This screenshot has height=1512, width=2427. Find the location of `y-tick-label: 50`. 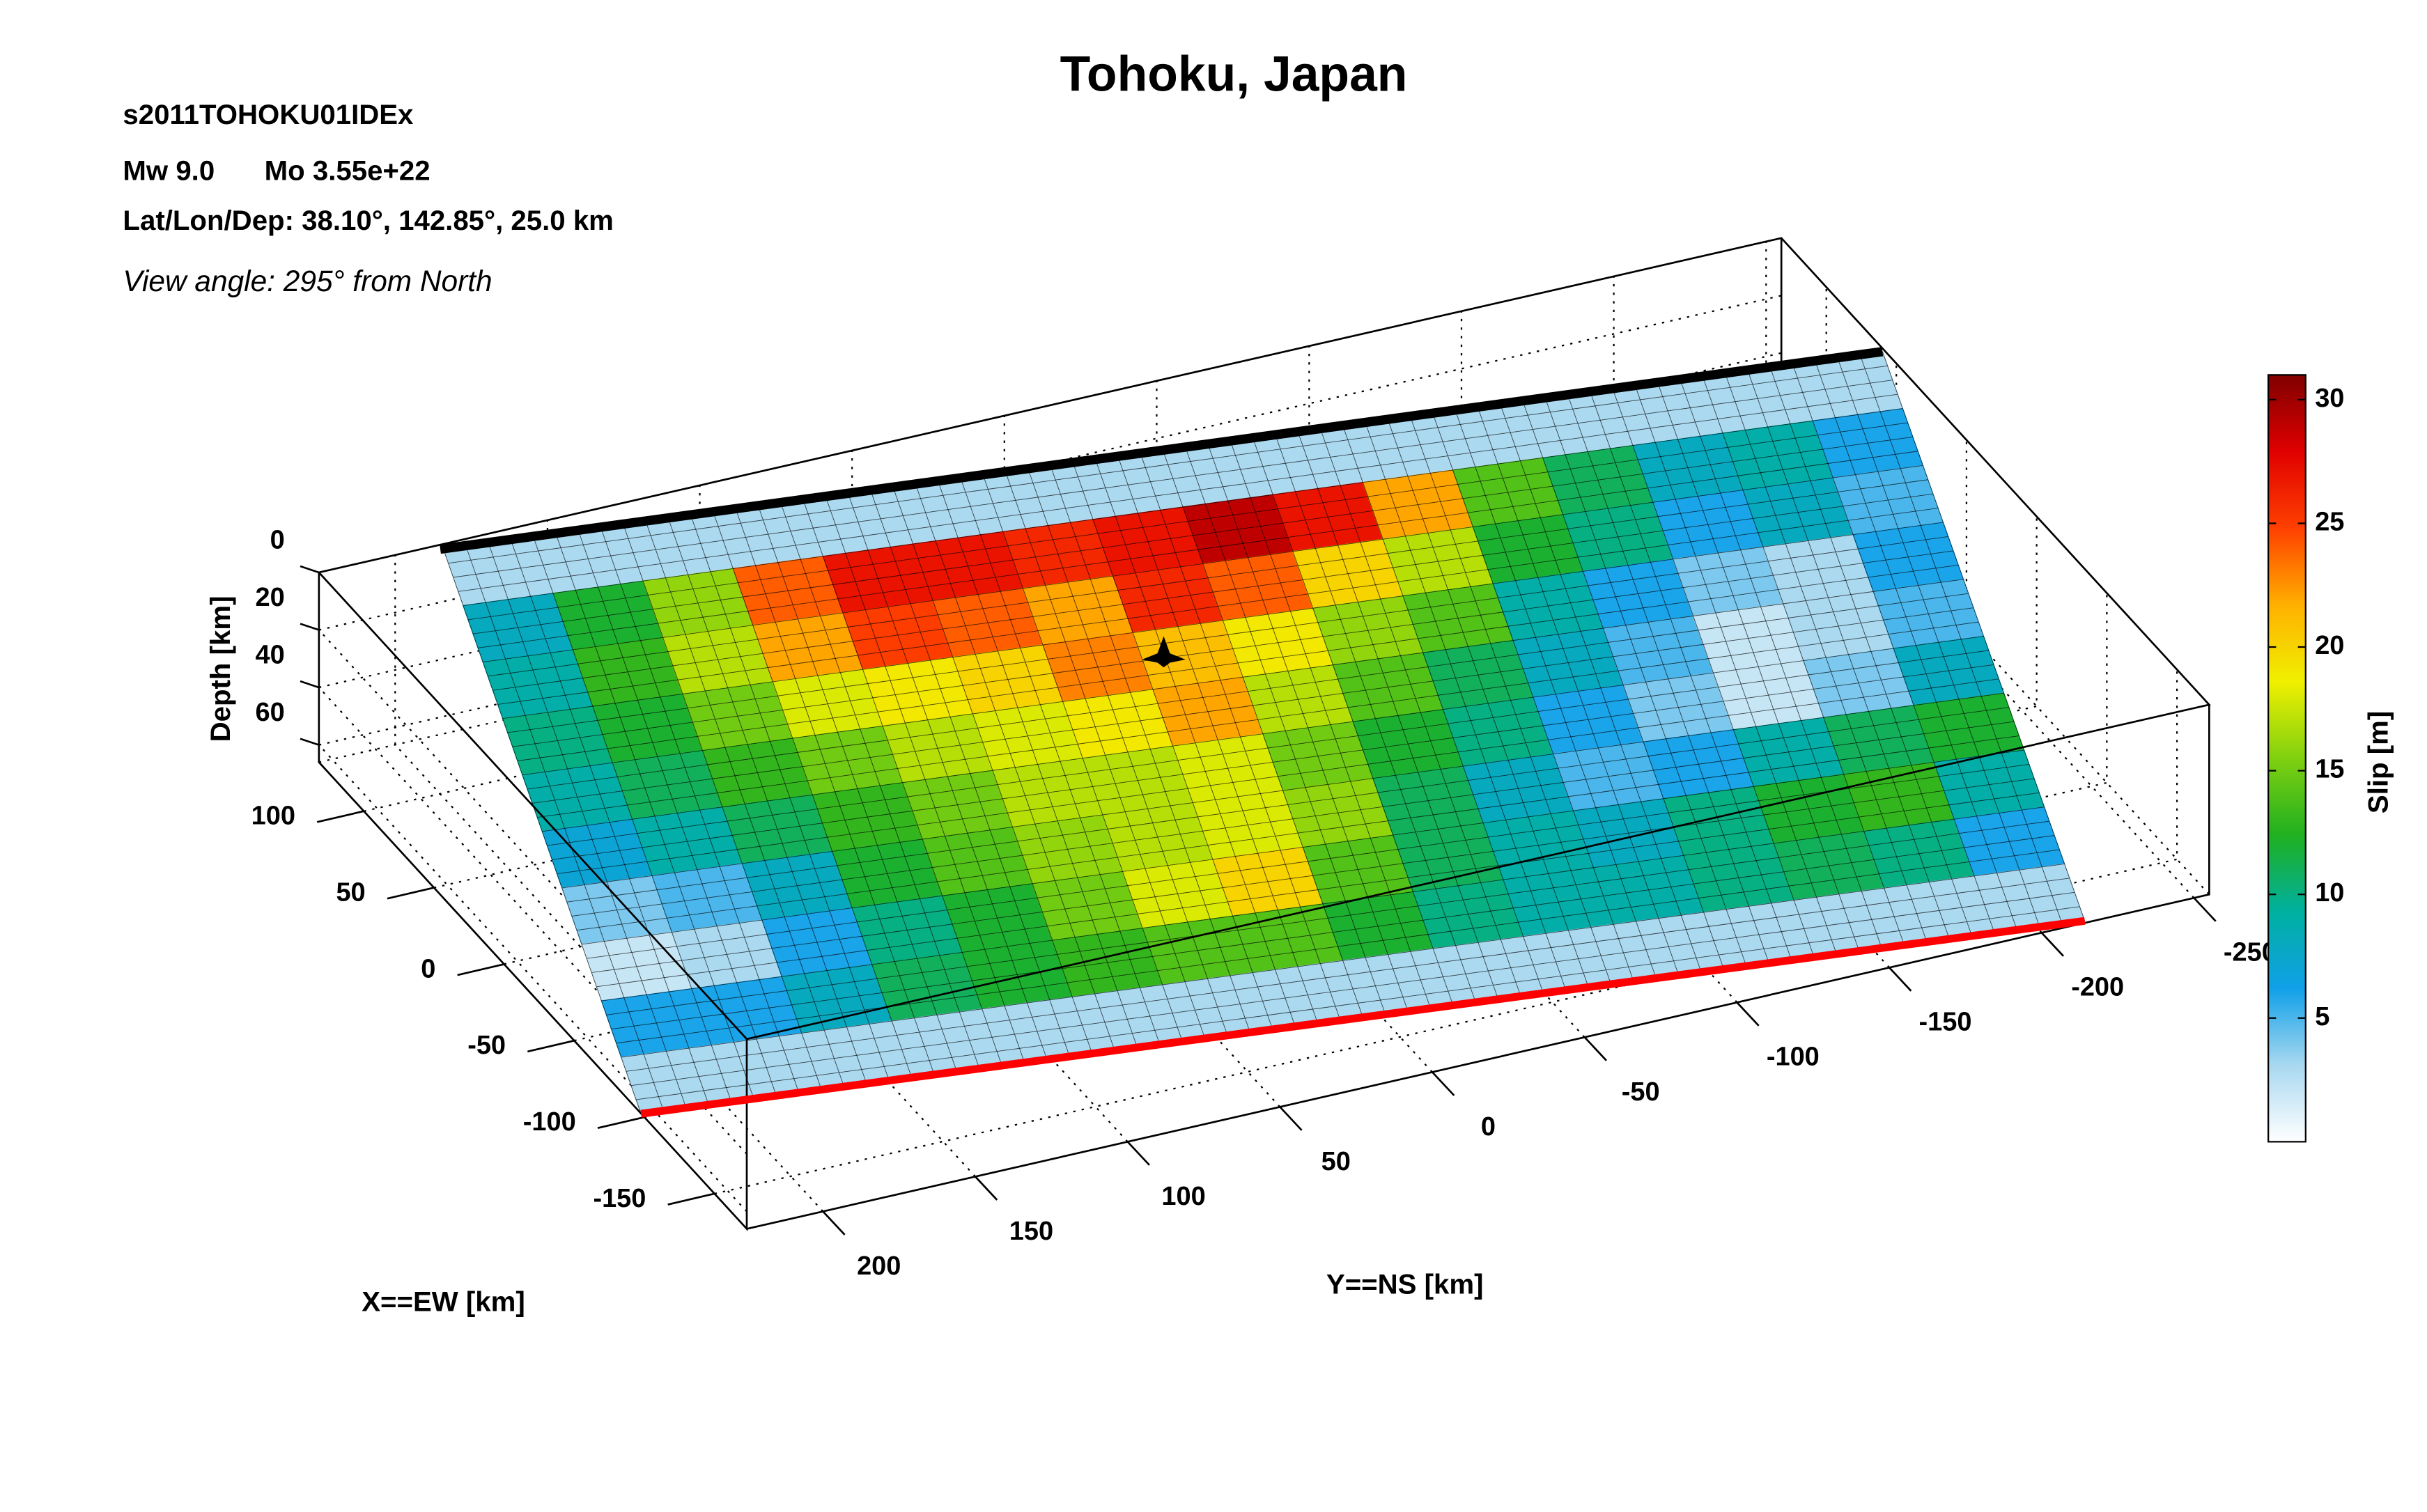

y-tick-label: 50 is located at coordinates (1336, 1161).